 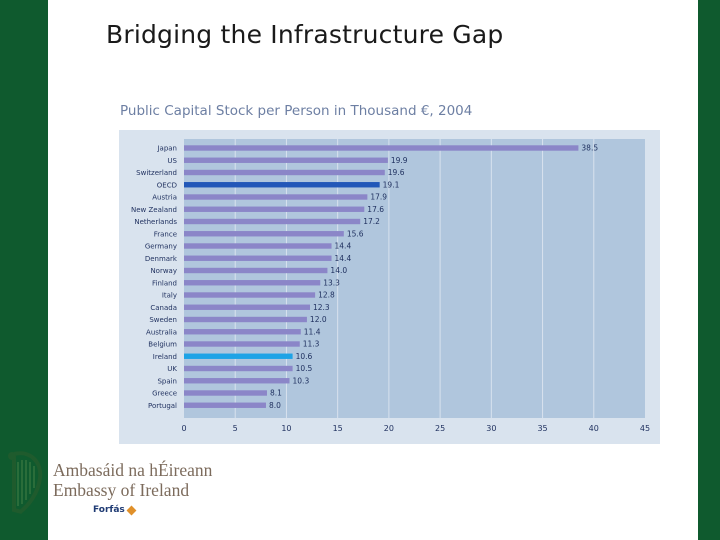 What do you see at coordinates (301, 380) in the screenshot?
I see `value-label-spain: 10.3` at bounding box center [301, 380].